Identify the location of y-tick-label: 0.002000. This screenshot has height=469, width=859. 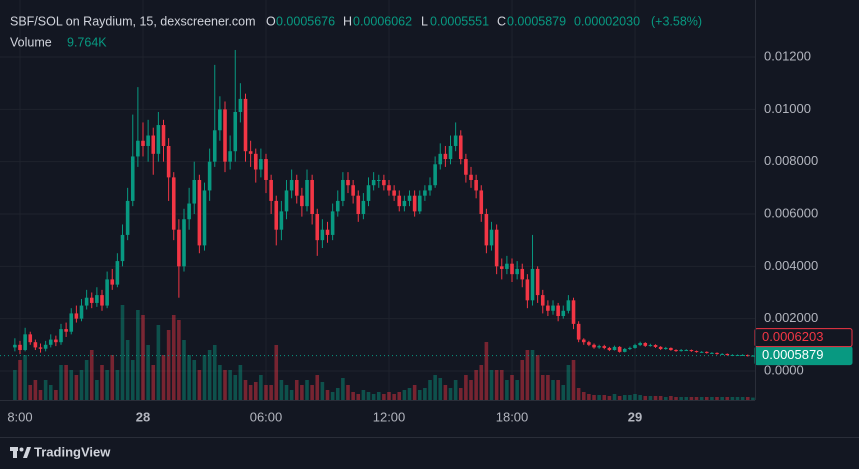
(791, 317).